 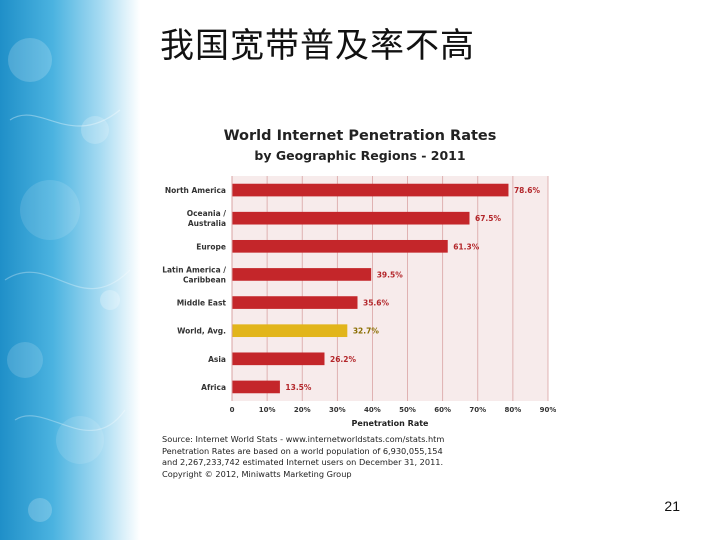 What do you see at coordinates (343, 359) in the screenshot?
I see `value-label: 26.2%` at bounding box center [343, 359].